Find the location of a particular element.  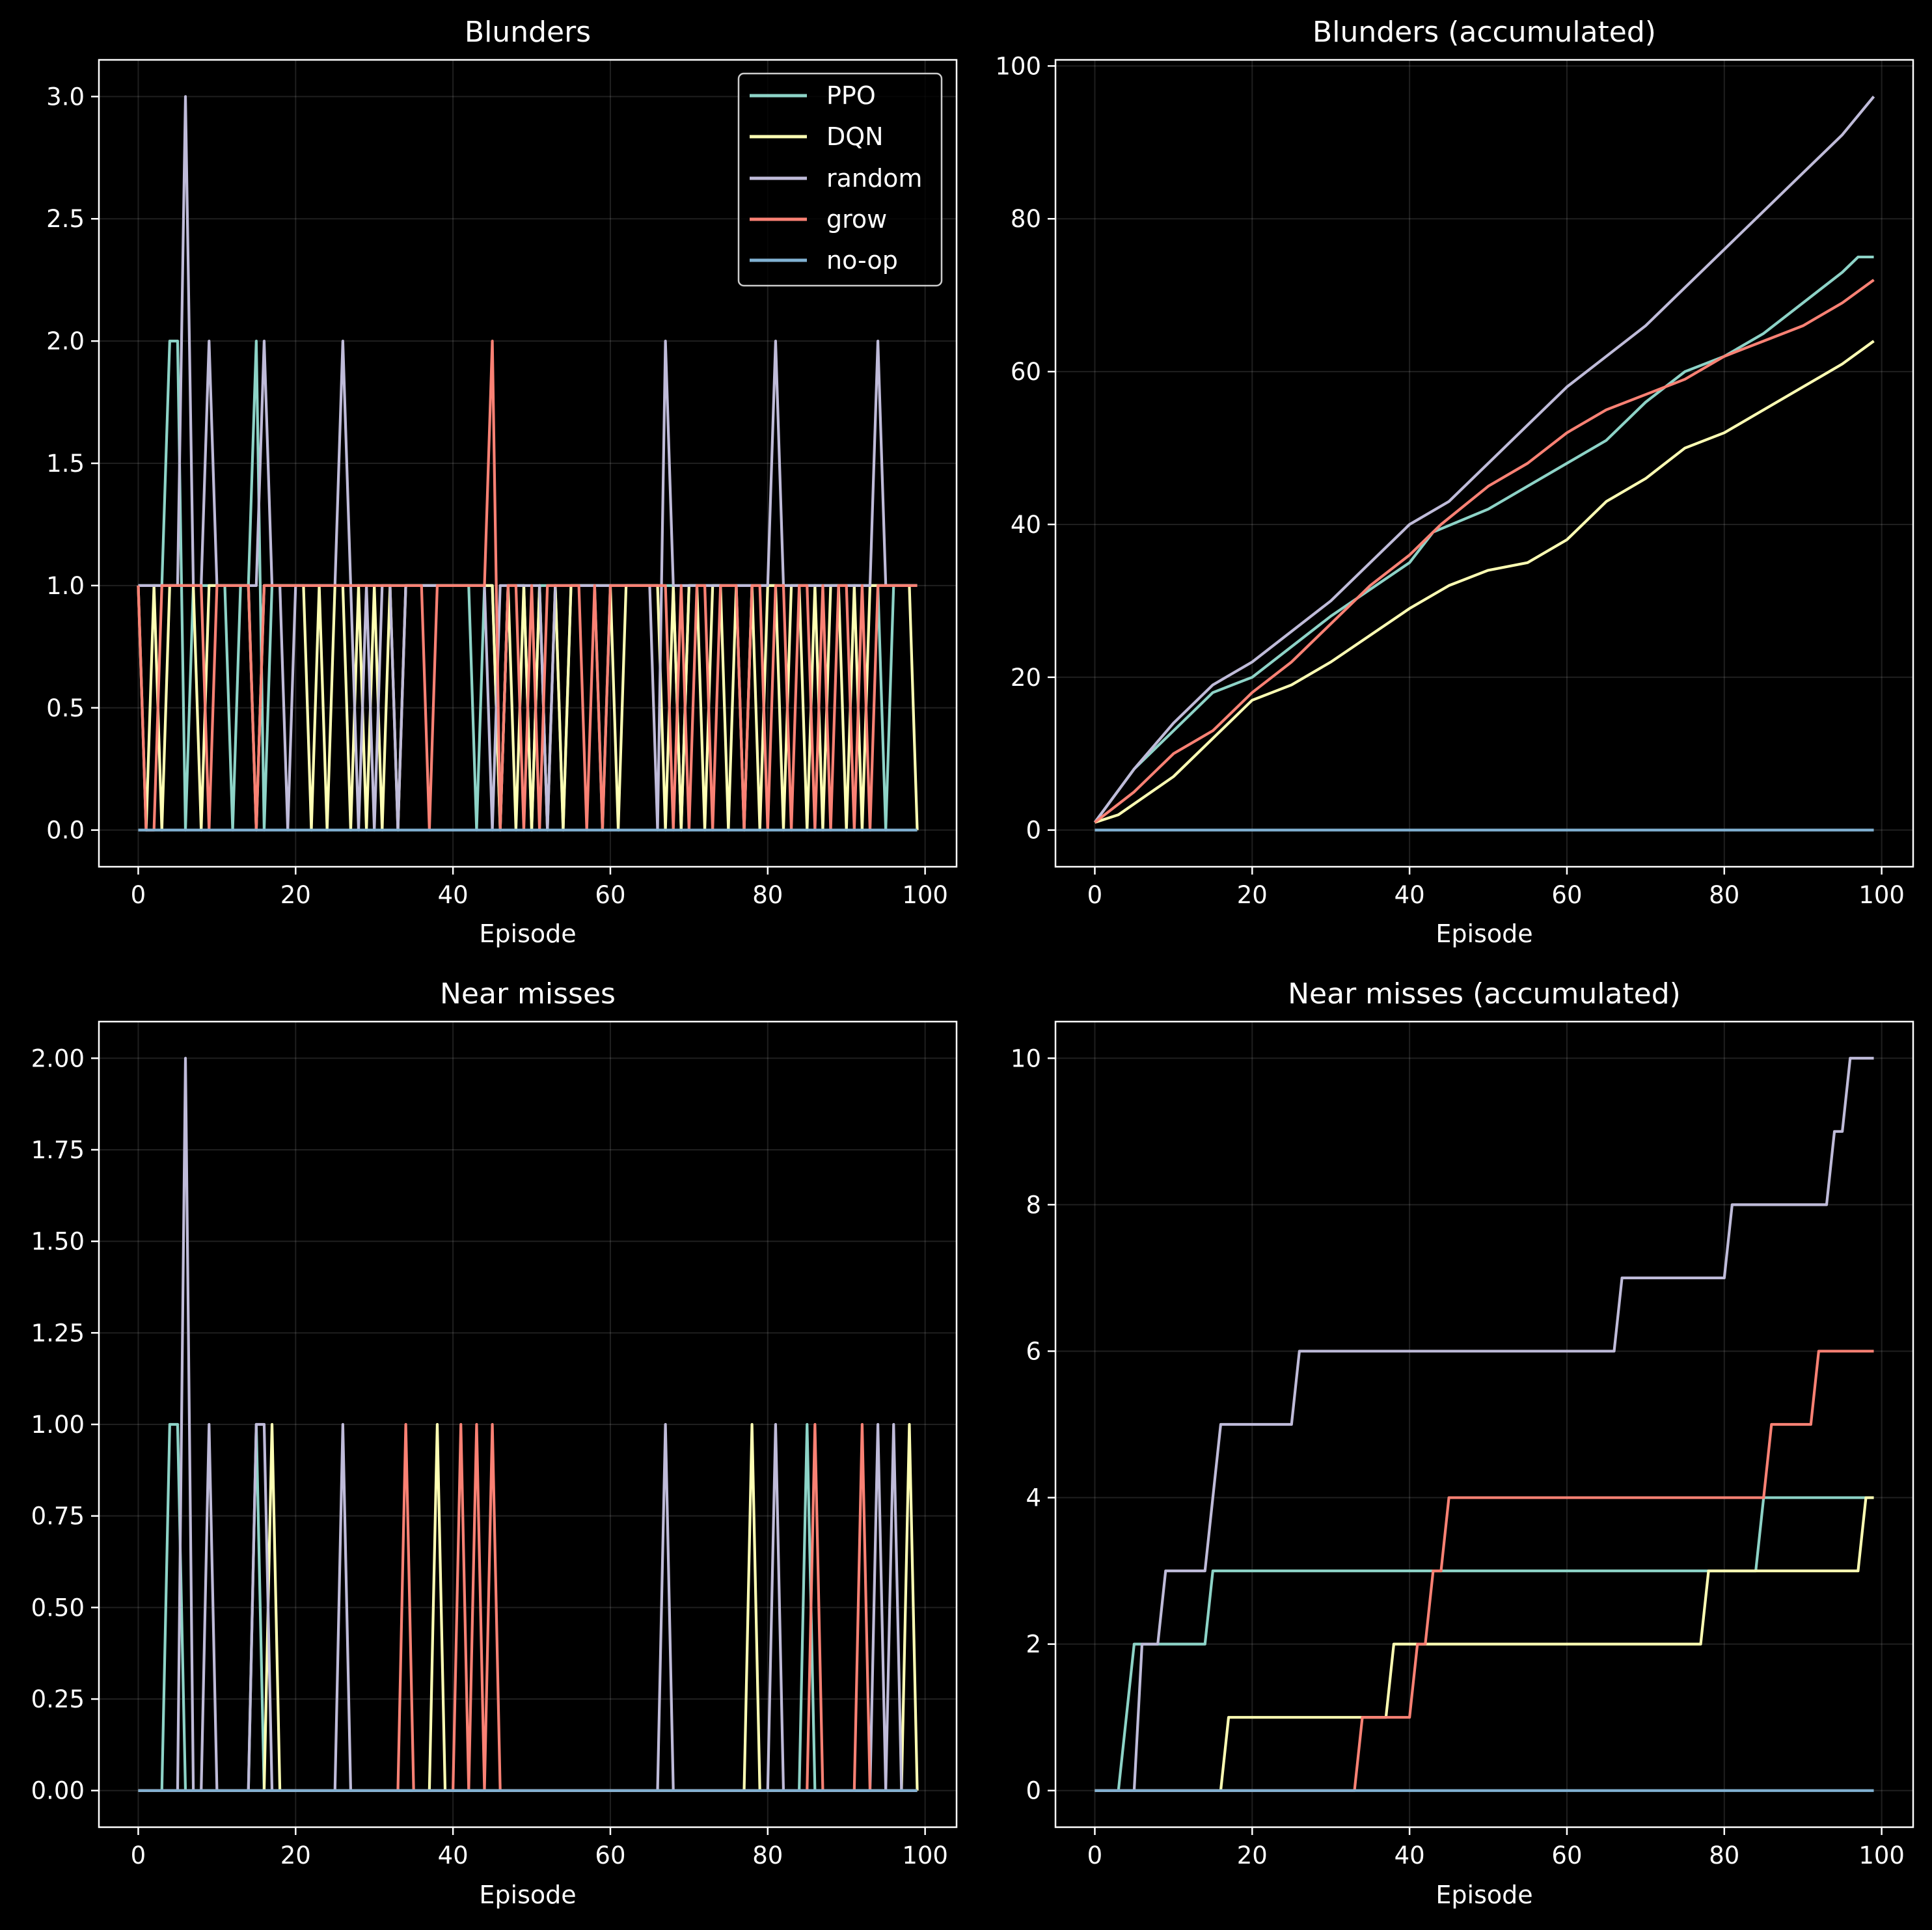

x-tick-label-near-misses-1: 20 is located at coordinates (295, 1855).